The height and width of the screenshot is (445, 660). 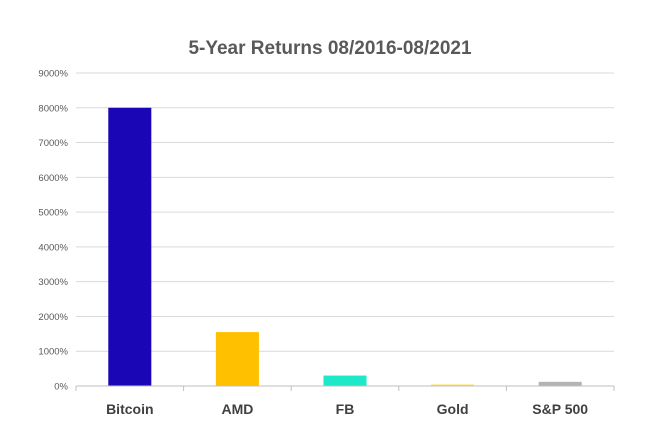 What do you see at coordinates (61, 387) in the screenshot?
I see `y-tick-label: 0%` at bounding box center [61, 387].